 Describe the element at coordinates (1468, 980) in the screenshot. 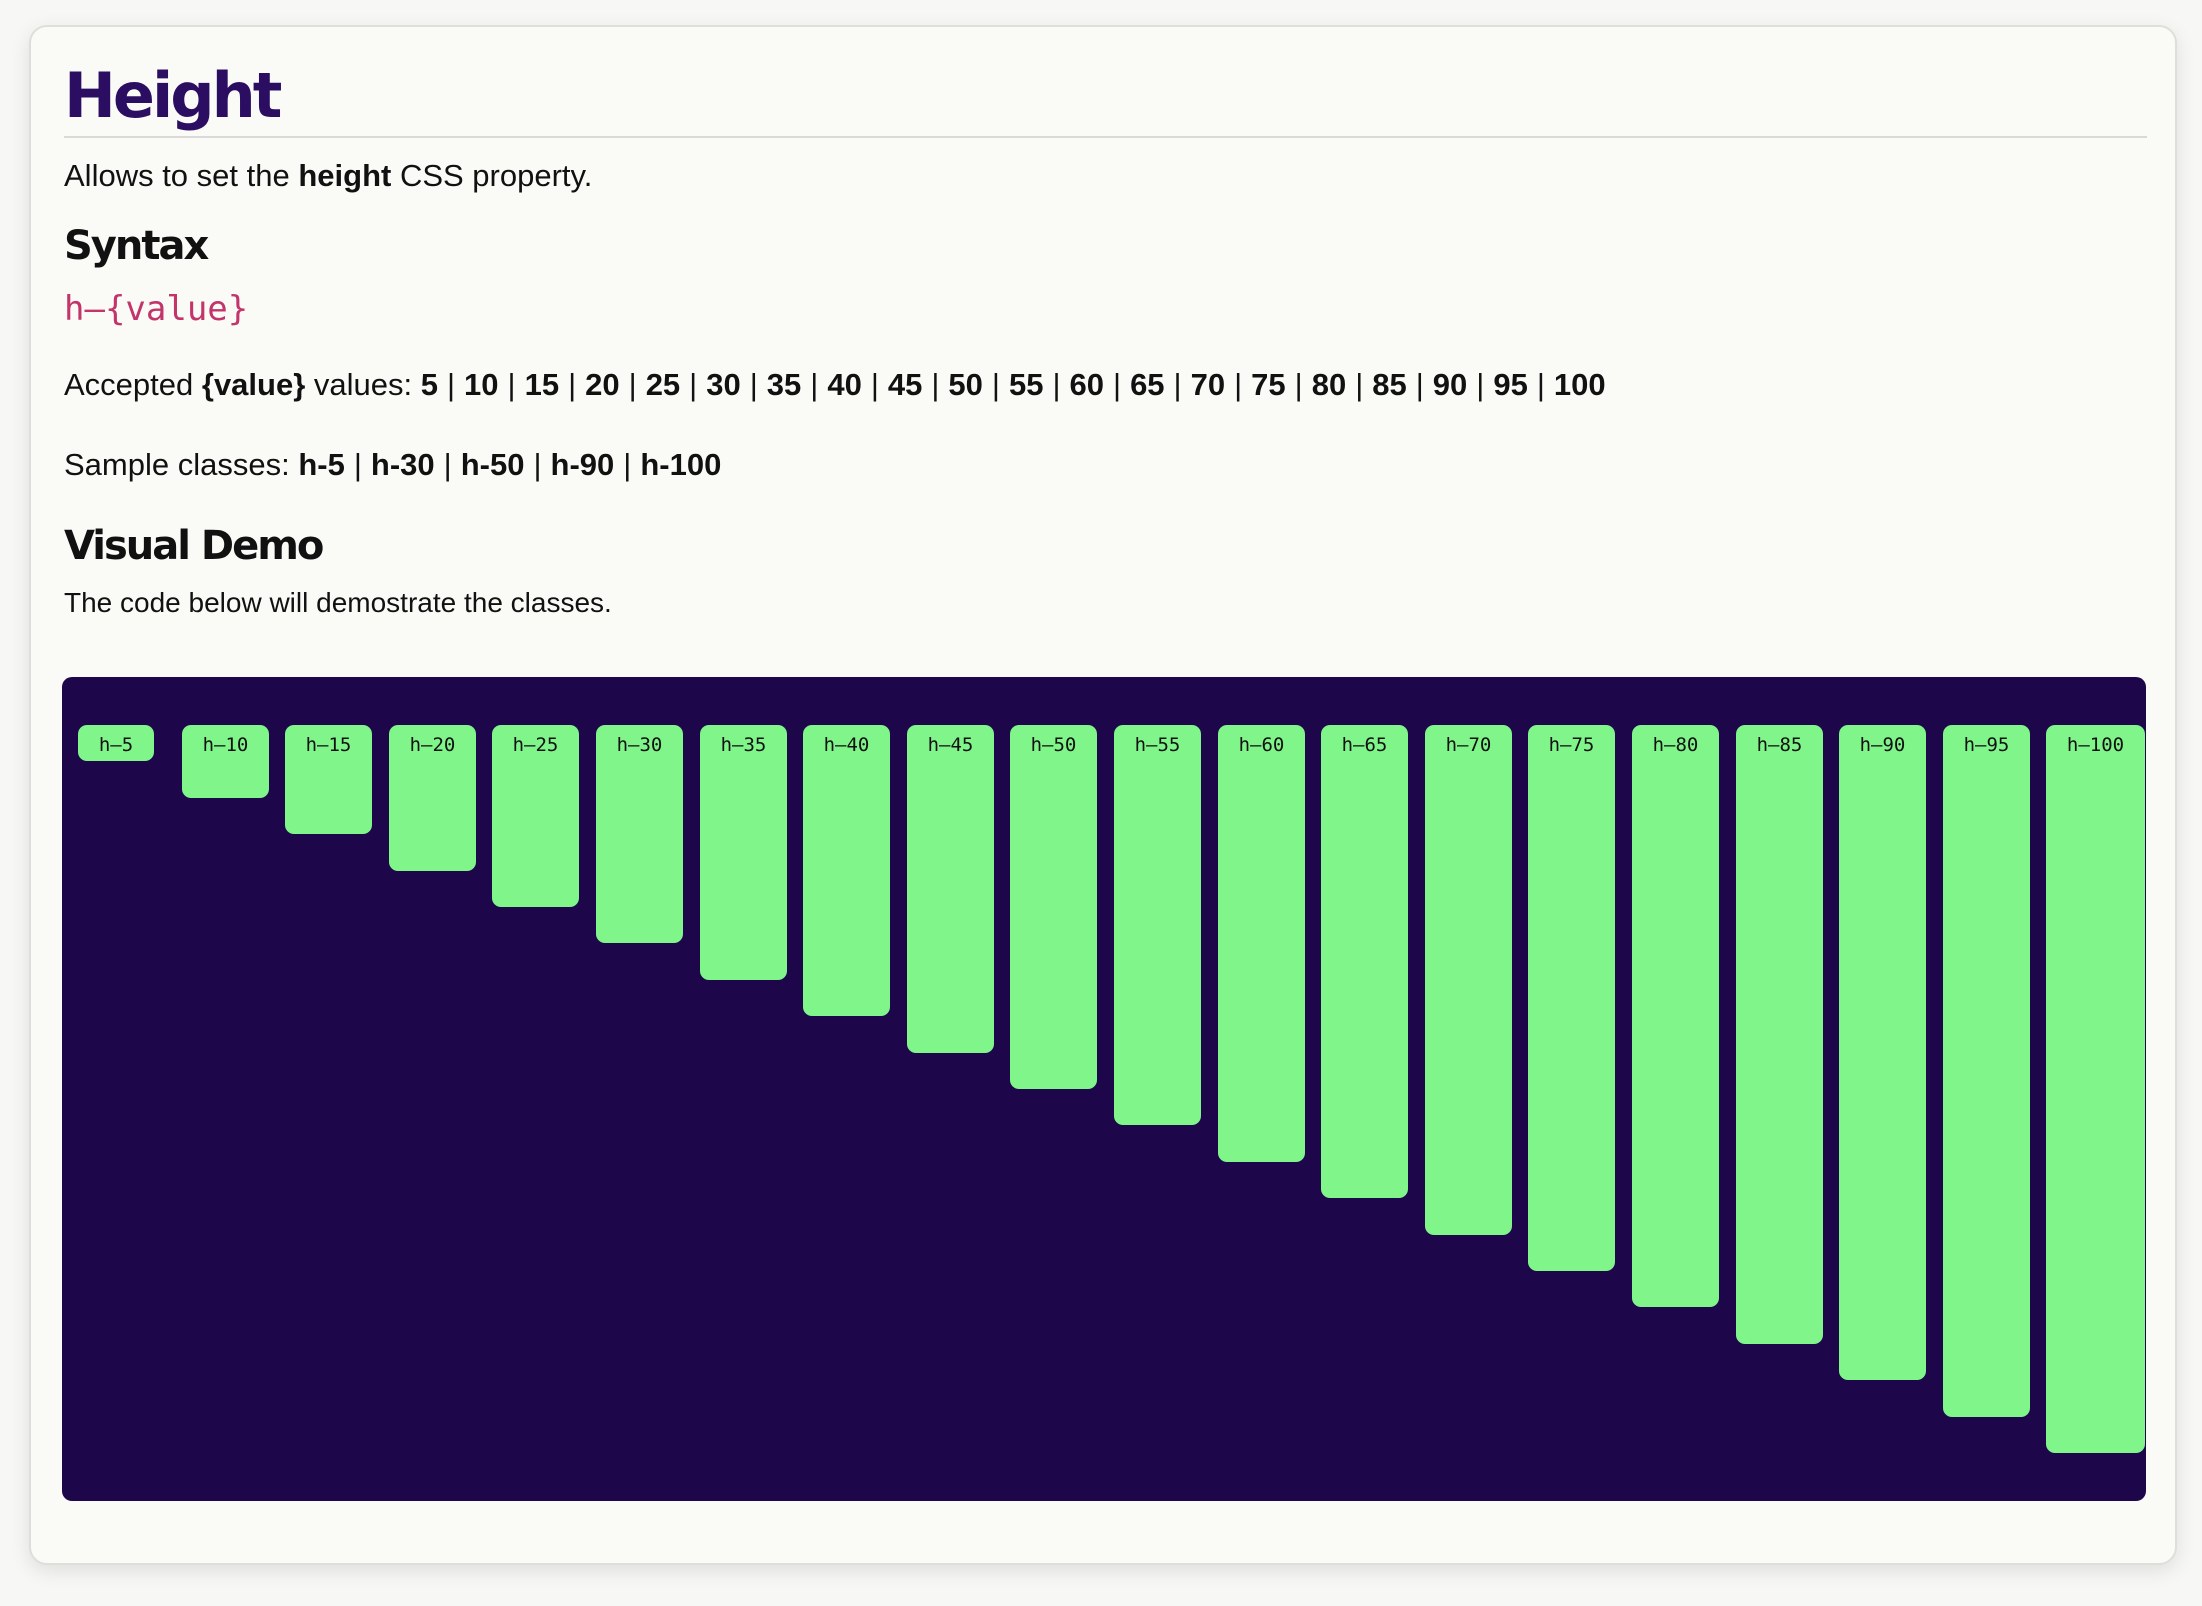

I see `demo-box: h–70` at that location.